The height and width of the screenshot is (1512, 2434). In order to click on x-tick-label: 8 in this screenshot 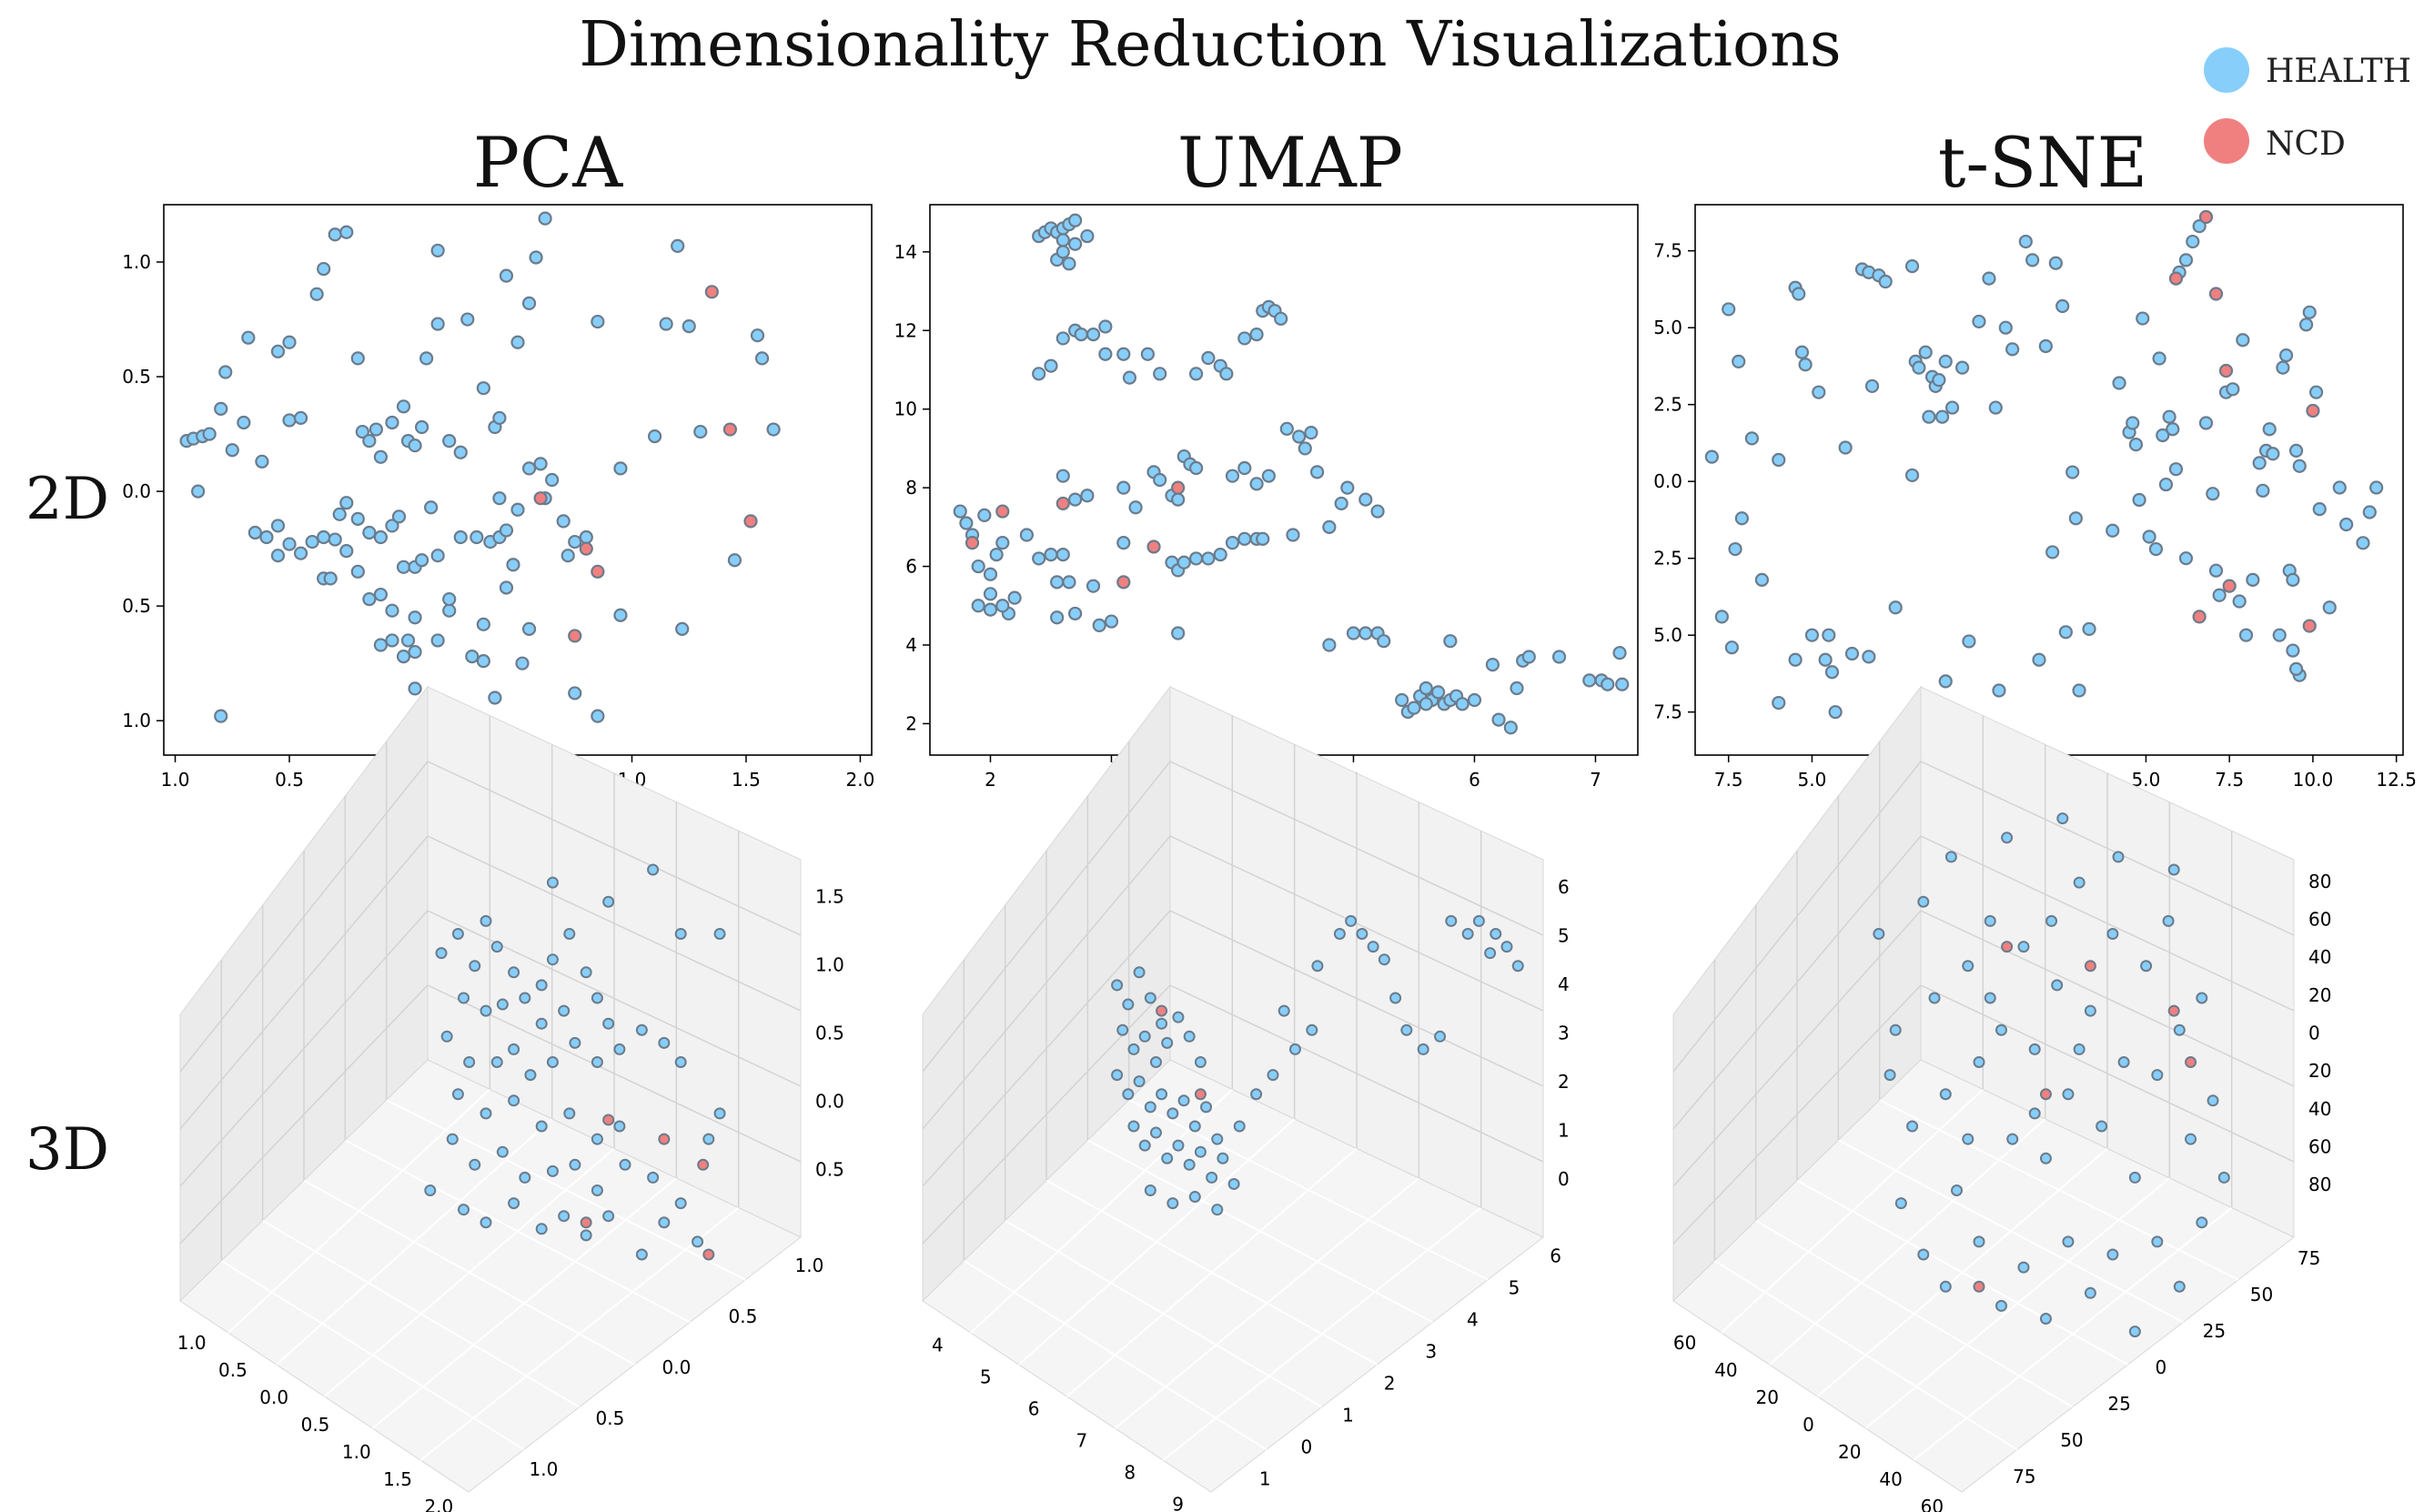, I will do `click(1130, 1473)`.